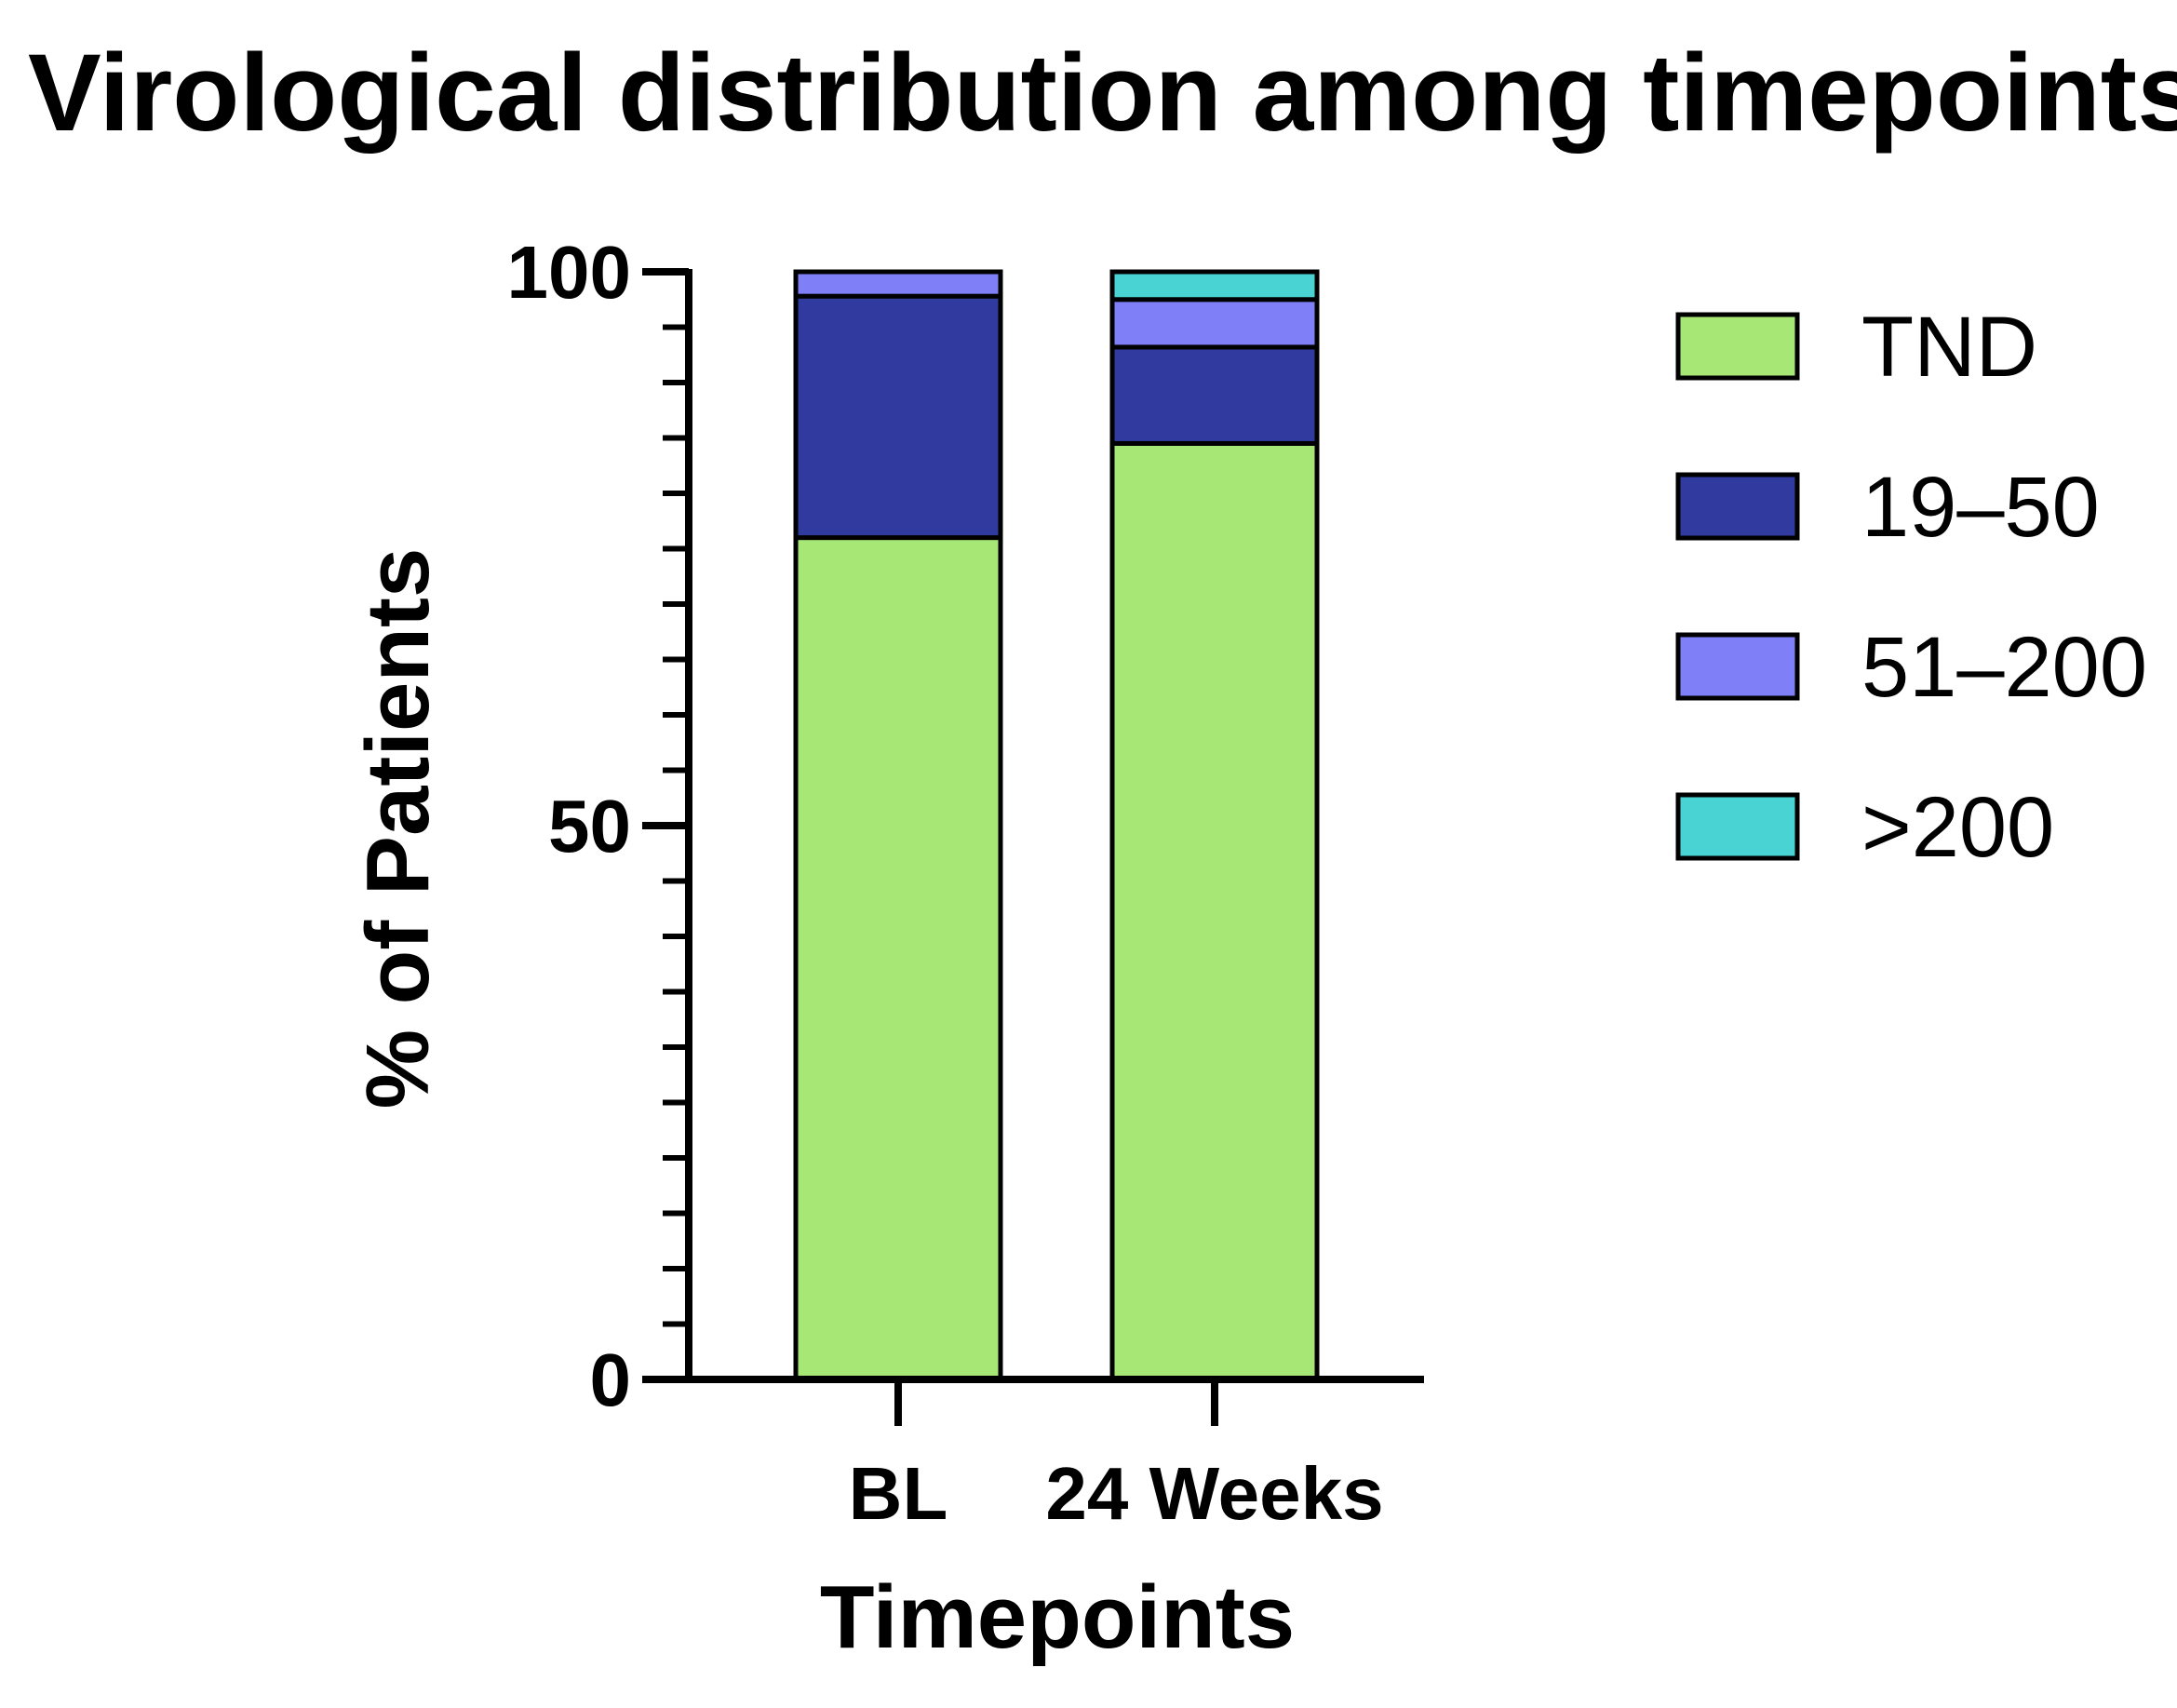  I want to click on legend-label: 19–50, so click(1981, 508).